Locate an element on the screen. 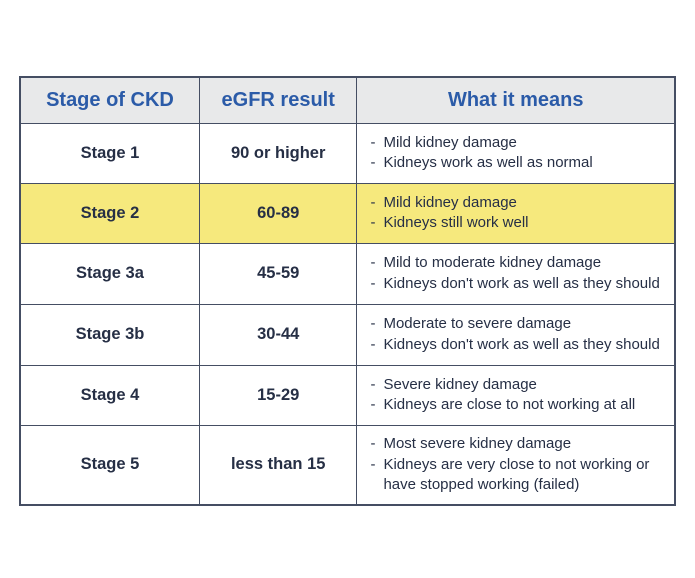  stage-cell: Stage 3b is located at coordinates (109, 334).